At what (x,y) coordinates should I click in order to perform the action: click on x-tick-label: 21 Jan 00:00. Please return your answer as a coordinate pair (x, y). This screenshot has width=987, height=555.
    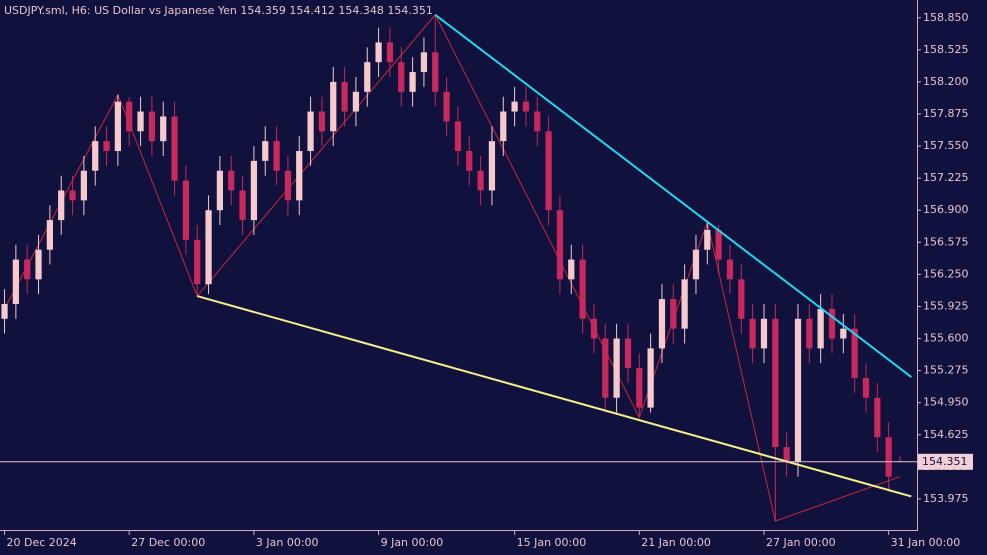
    Looking at the image, I should click on (676, 542).